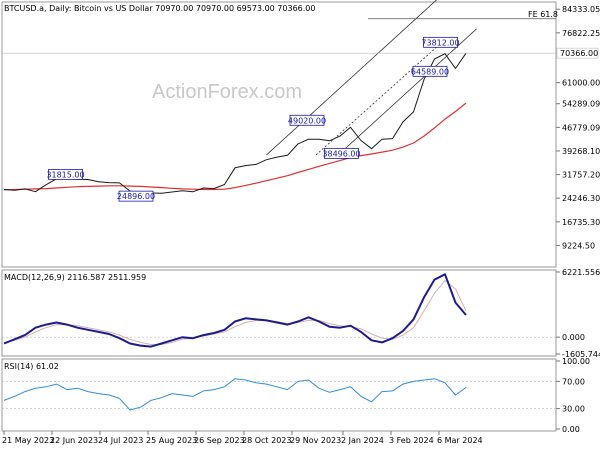 This screenshot has height=450, width=600. What do you see at coordinates (227, 92) in the screenshot?
I see `watermark: ActionForex.com` at bounding box center [227, 92].